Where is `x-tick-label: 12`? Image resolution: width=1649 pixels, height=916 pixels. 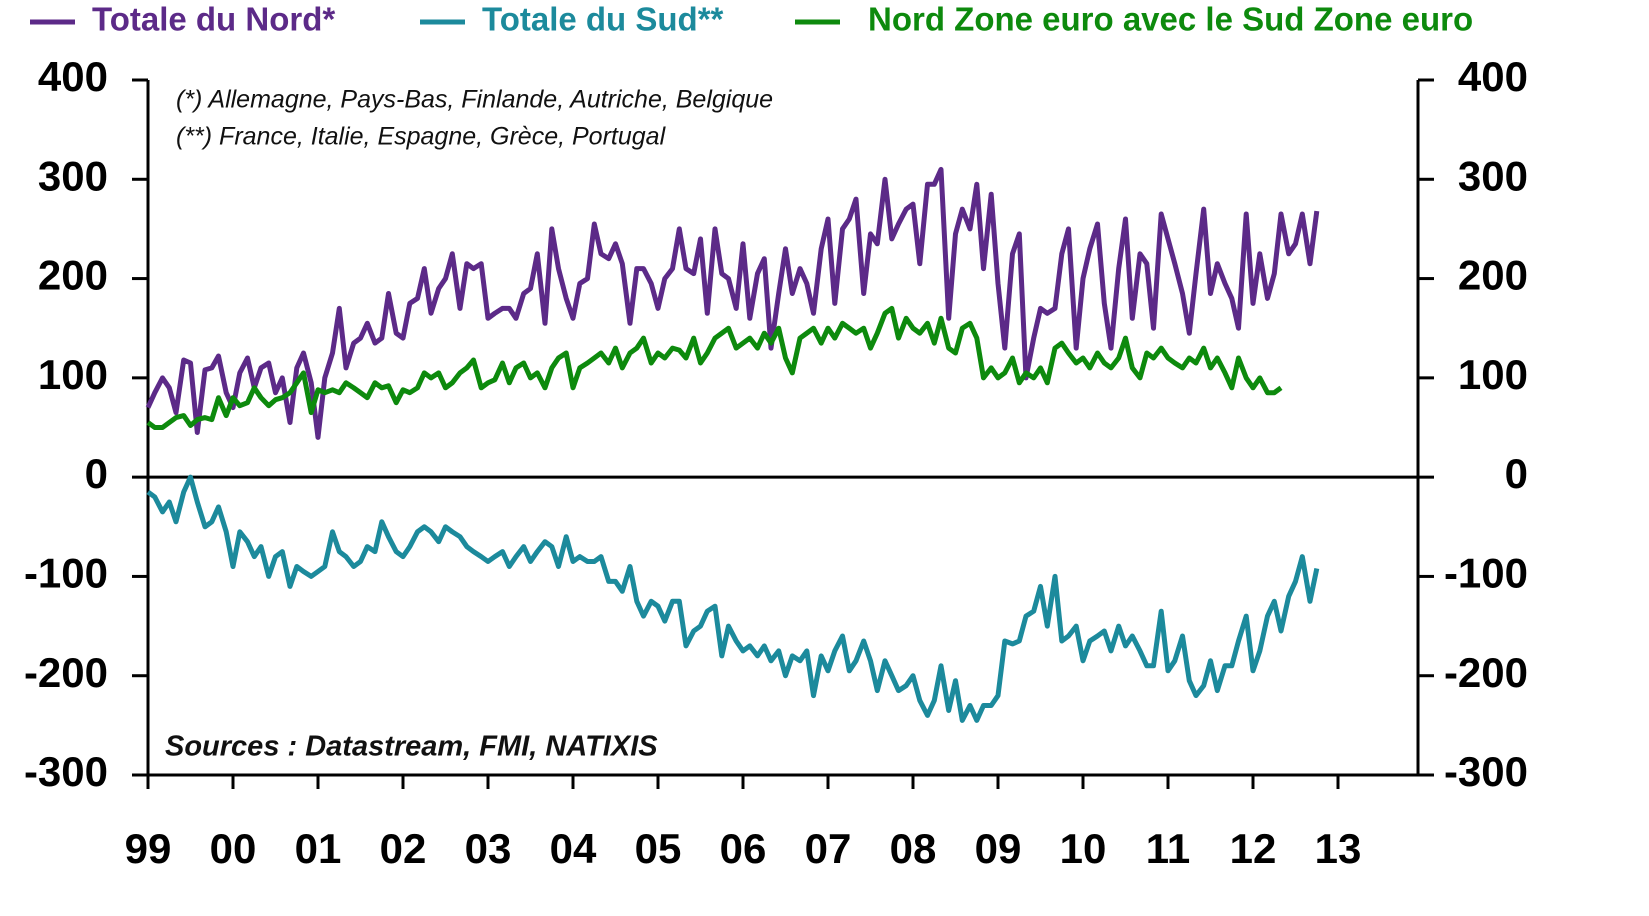
x-tick-label: 12 is located at coordinates (1253, 848).